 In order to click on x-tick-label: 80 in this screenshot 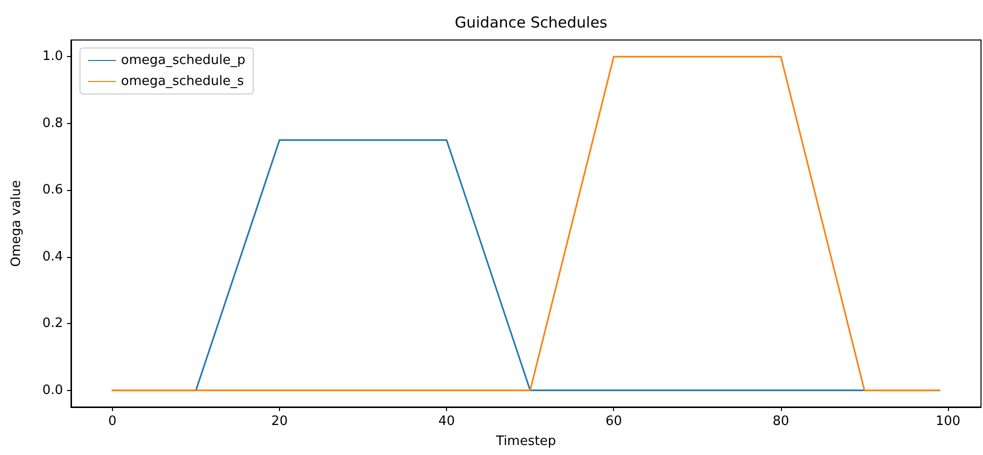, I will do `click(781, 421)`.